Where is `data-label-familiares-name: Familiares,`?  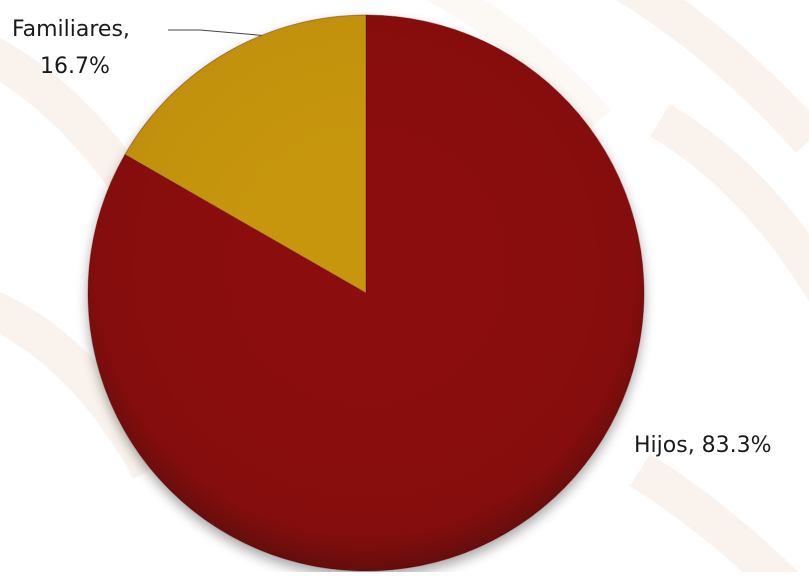
data-label-familiares-name: Familiares, is located at coordinates (71, 29).